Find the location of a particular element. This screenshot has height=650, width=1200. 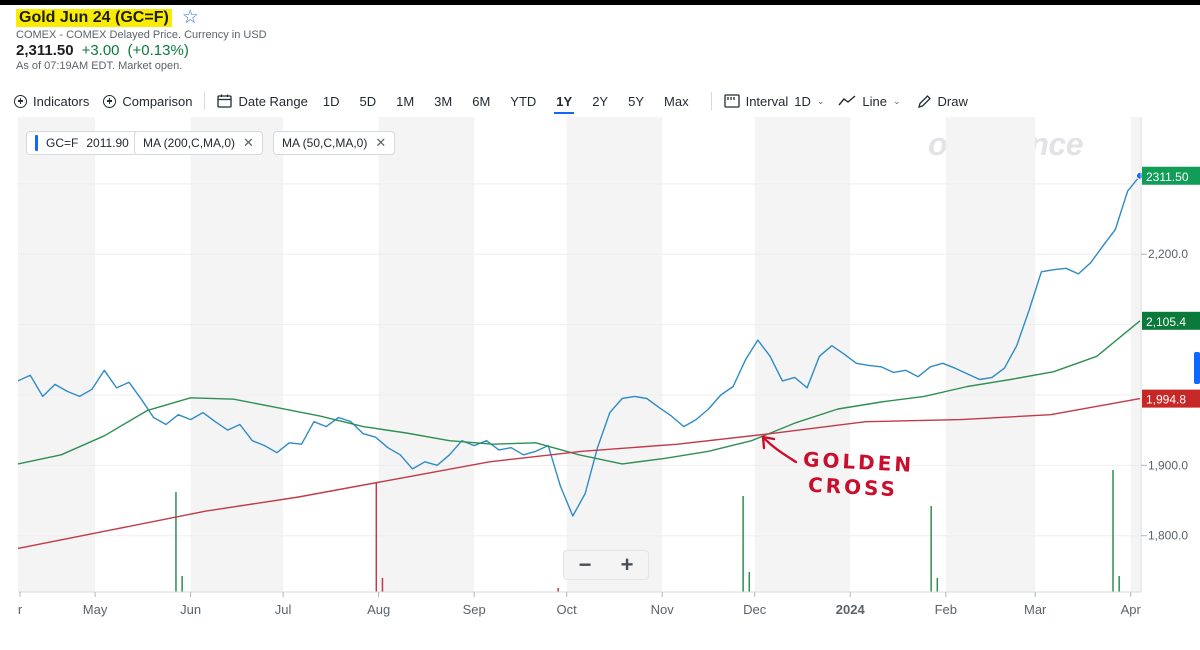

interval-button: Interval 1D ⌄ is located at coordinates (774, 101).